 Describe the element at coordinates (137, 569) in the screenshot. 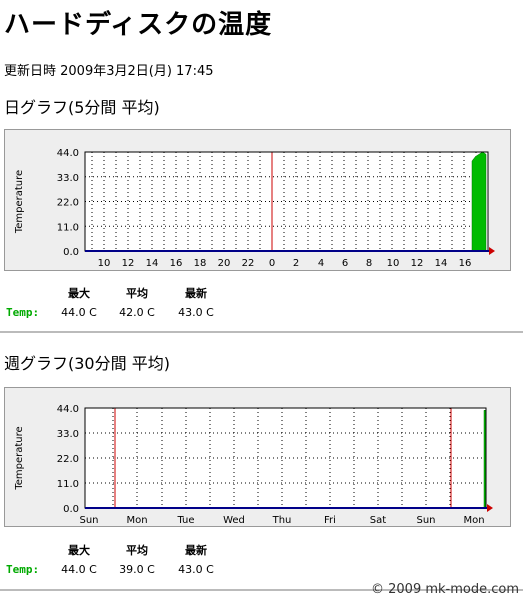

I see `stats-value-avg: 39.0 C` at that location.